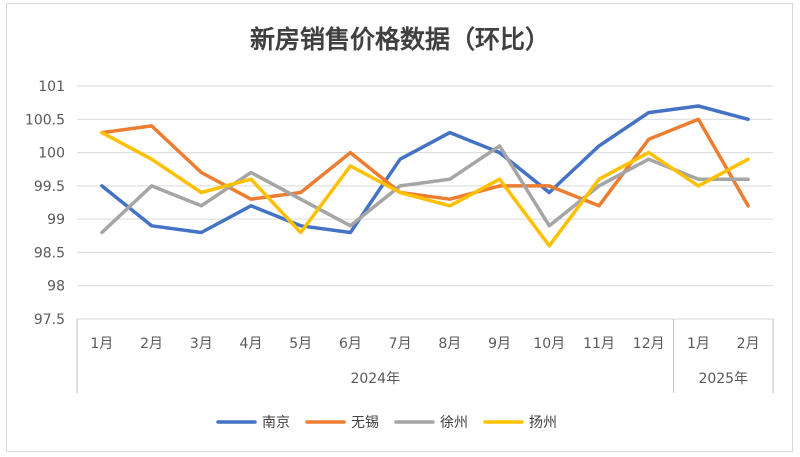  What do you see at coordinates (45, 203) in the screenshot?
I see `y-axis-labels: 101 100.5 100 99.5 99 98.5 98 97.5` at bounding box center [45, 203].